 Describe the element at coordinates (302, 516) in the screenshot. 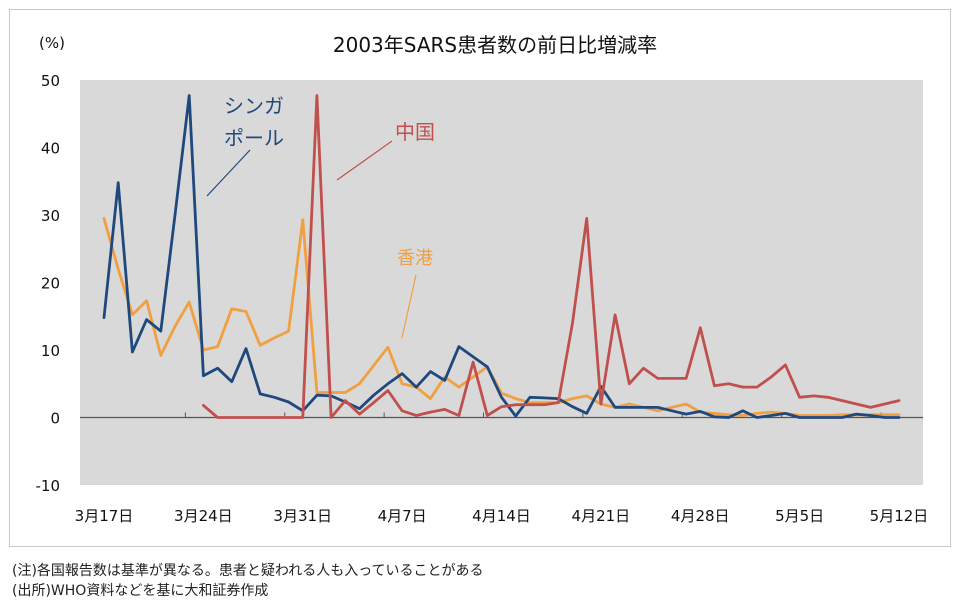

I see `x-tick-label: 3月31日` at that location.